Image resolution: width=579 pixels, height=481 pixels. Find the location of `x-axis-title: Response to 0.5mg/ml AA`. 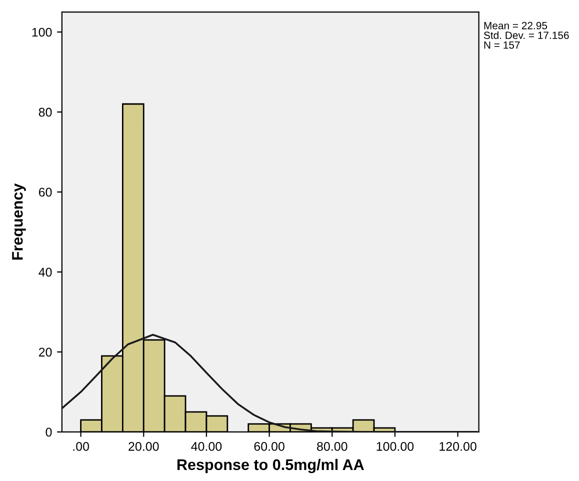

x-axis-title: Response to 0.5mg/ml AA is located at coordinates (270, 466).